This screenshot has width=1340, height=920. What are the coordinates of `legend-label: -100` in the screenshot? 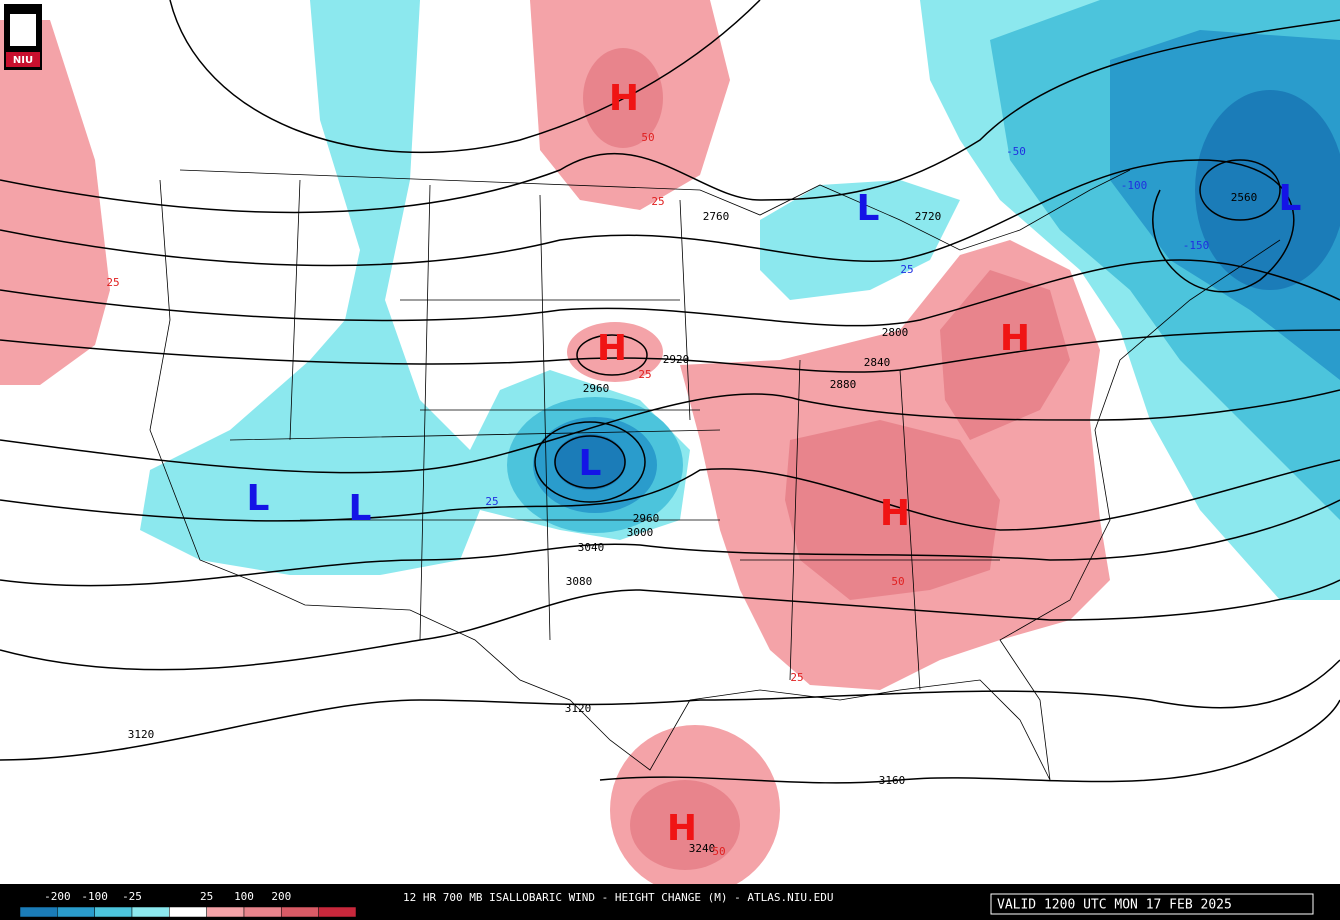 It's located at (94, 896).